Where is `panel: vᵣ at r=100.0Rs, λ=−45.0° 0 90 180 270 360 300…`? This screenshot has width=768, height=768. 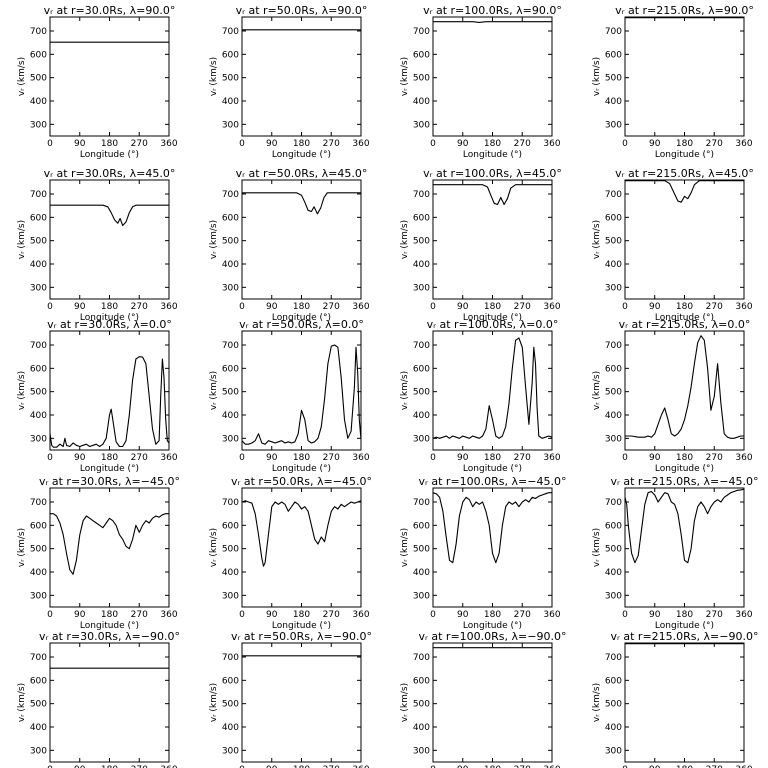 panel: vᵣ at r=100.0Rs, λ=−45.0° 0 90 180 270 360 300… is located at coordinates (483, 553).